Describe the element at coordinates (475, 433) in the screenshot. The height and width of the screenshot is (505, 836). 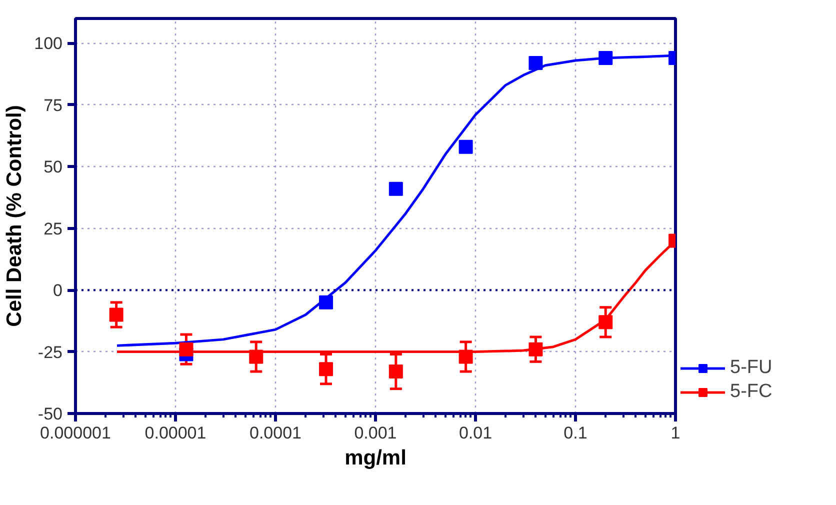
I see `x-tick-label: 0.01` at that location.